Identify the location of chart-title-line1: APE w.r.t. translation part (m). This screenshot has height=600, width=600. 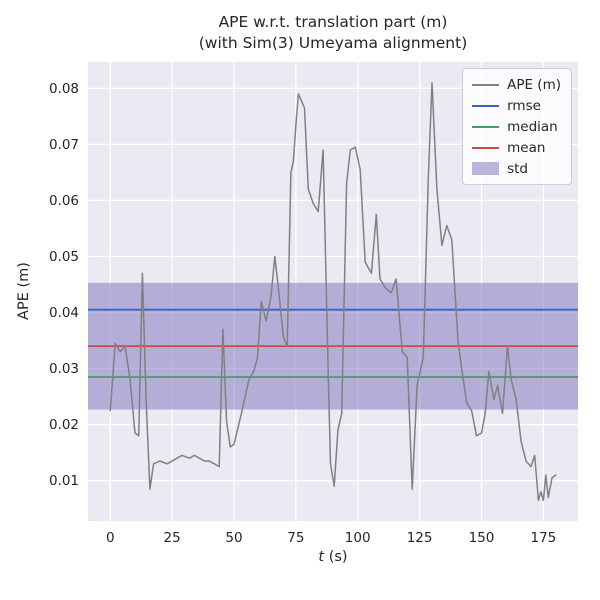
(333, 22).